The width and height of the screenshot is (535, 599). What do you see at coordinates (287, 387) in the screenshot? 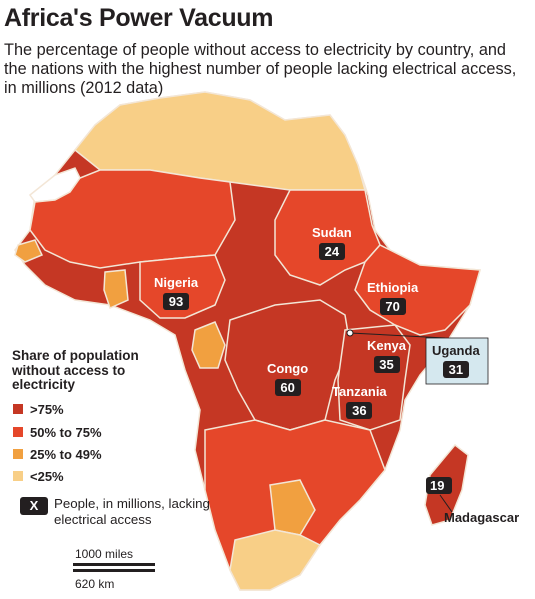
I see `country-value: 60` at bounding box center [287, 387].